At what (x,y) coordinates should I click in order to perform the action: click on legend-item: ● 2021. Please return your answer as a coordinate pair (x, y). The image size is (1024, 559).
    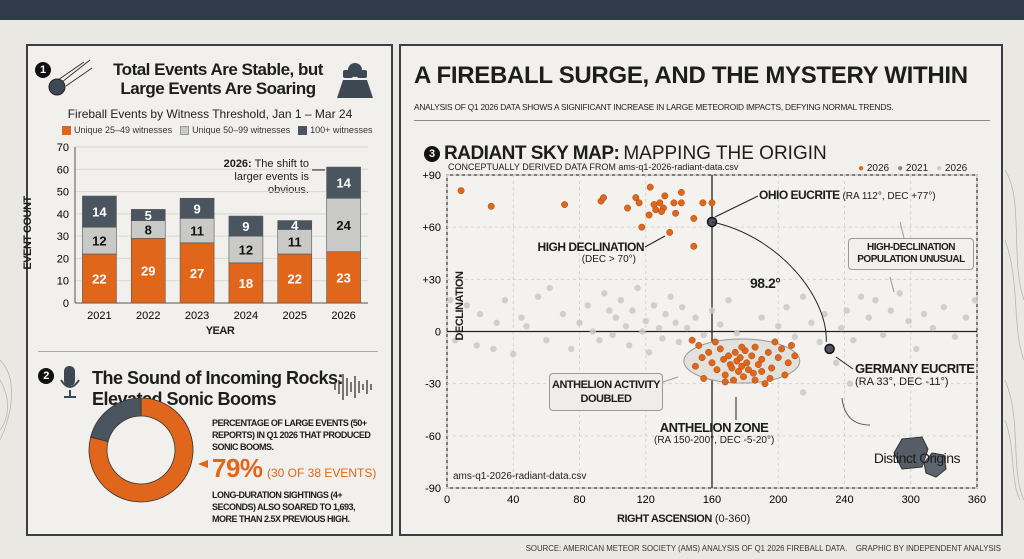
    Looking at the image, I should click on (913, 168).